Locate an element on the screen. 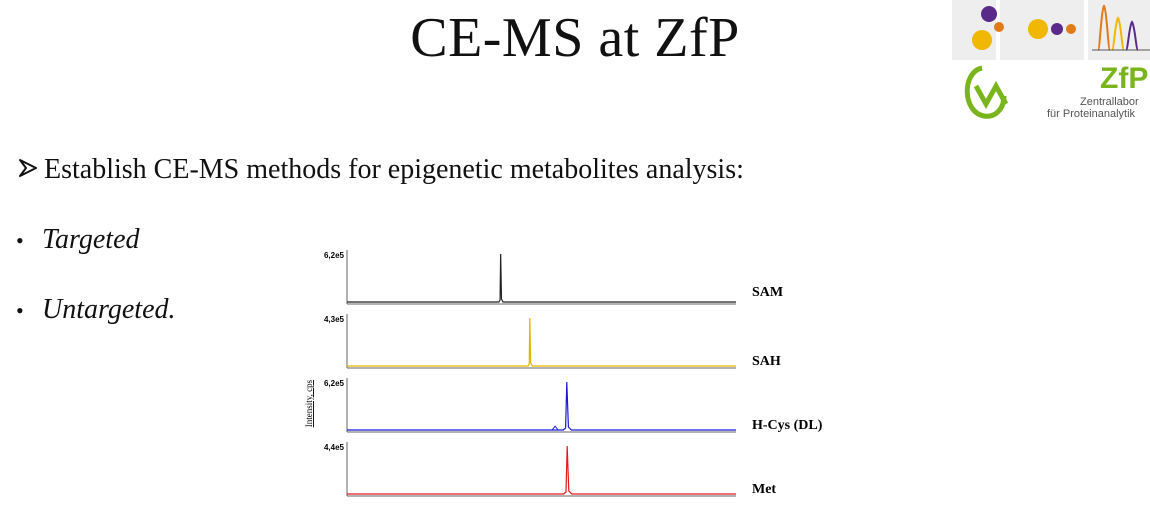 The image size is (1150, 507). list-item: • Untargeted. is located at coordinates (96, 310).